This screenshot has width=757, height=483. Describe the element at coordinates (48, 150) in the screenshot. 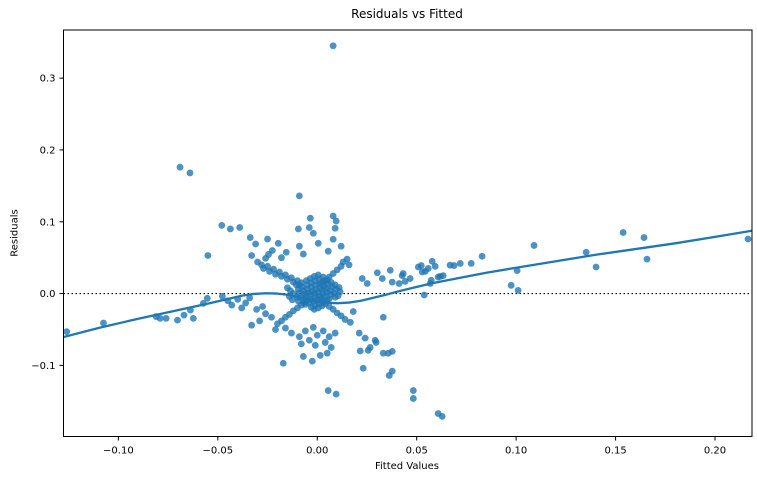

I see `y-tick-label: 0.2` at that location.